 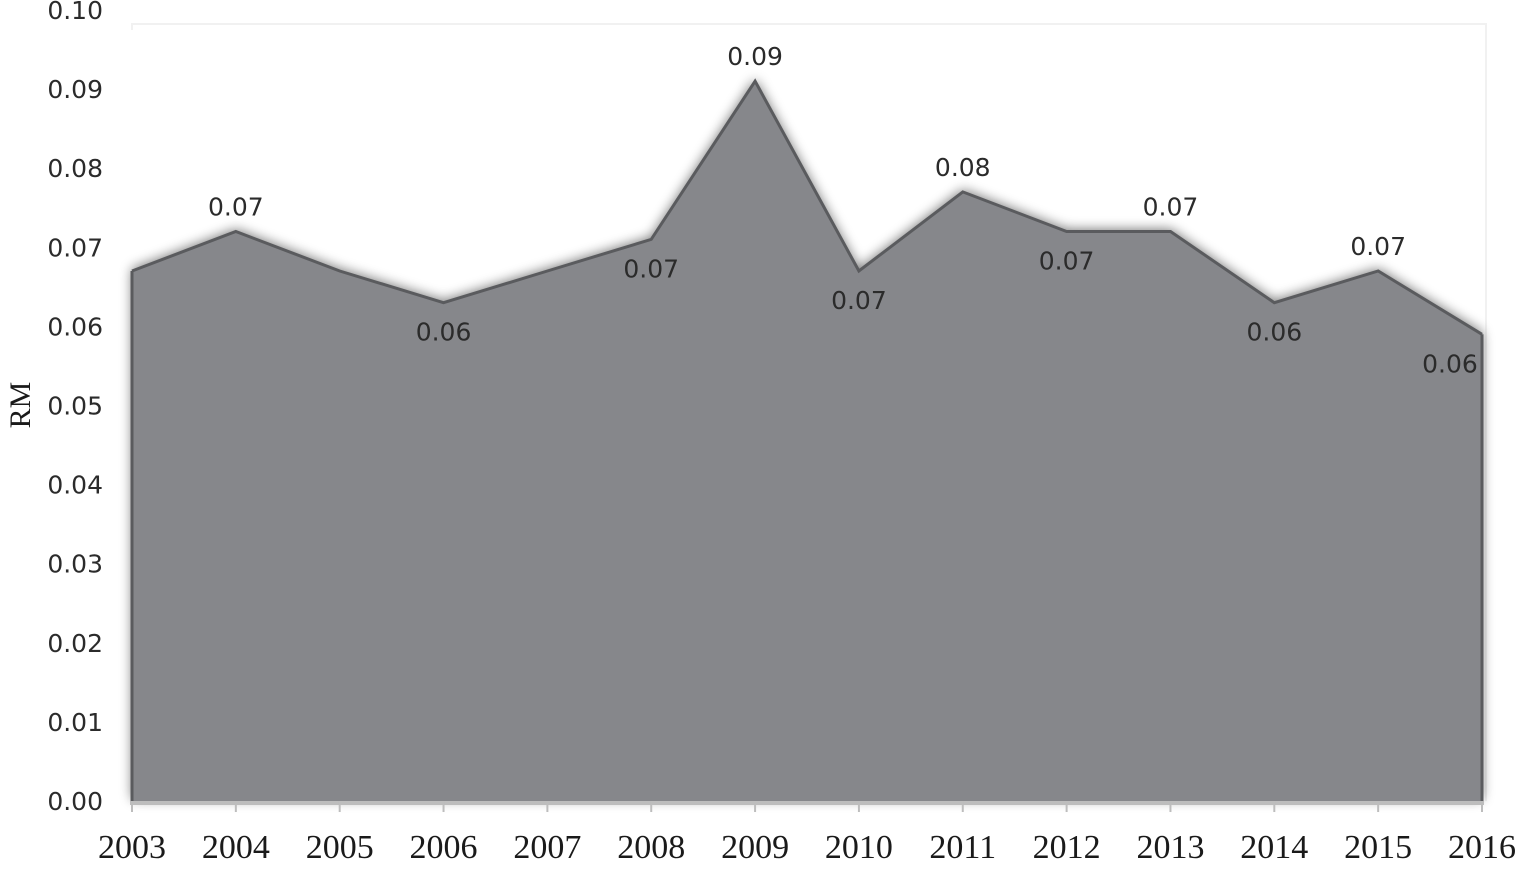 What do you see at coordinates (75, 168) in the screenshot?
I see `y-tick-label: 0.08` at bounding box center [75, 168].